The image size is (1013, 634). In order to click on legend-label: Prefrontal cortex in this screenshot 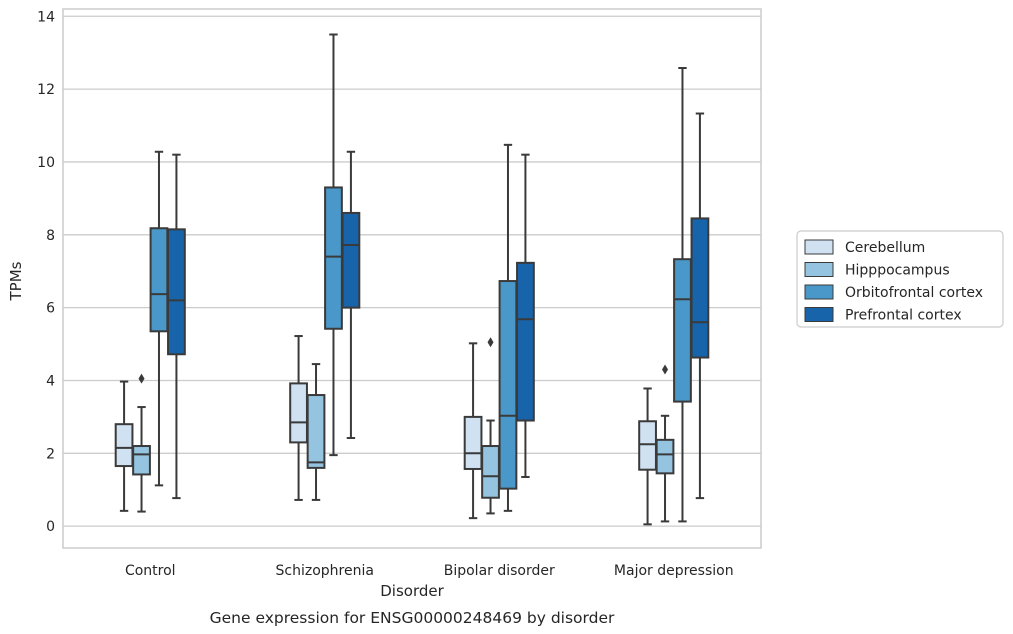, I will do `click(903, 316)`.